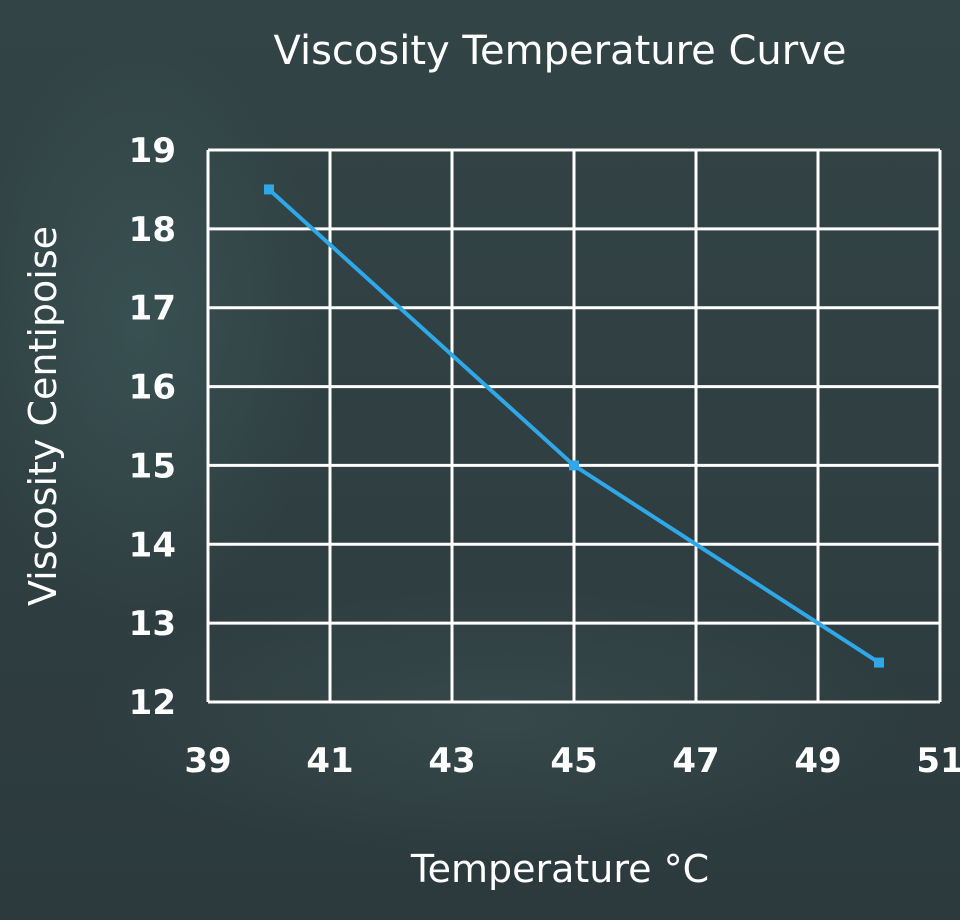 The image size is (960, 920). Describe the element at coordinates (817, 761) in the screenshot. I see `x-tick-label: 49` at that location.